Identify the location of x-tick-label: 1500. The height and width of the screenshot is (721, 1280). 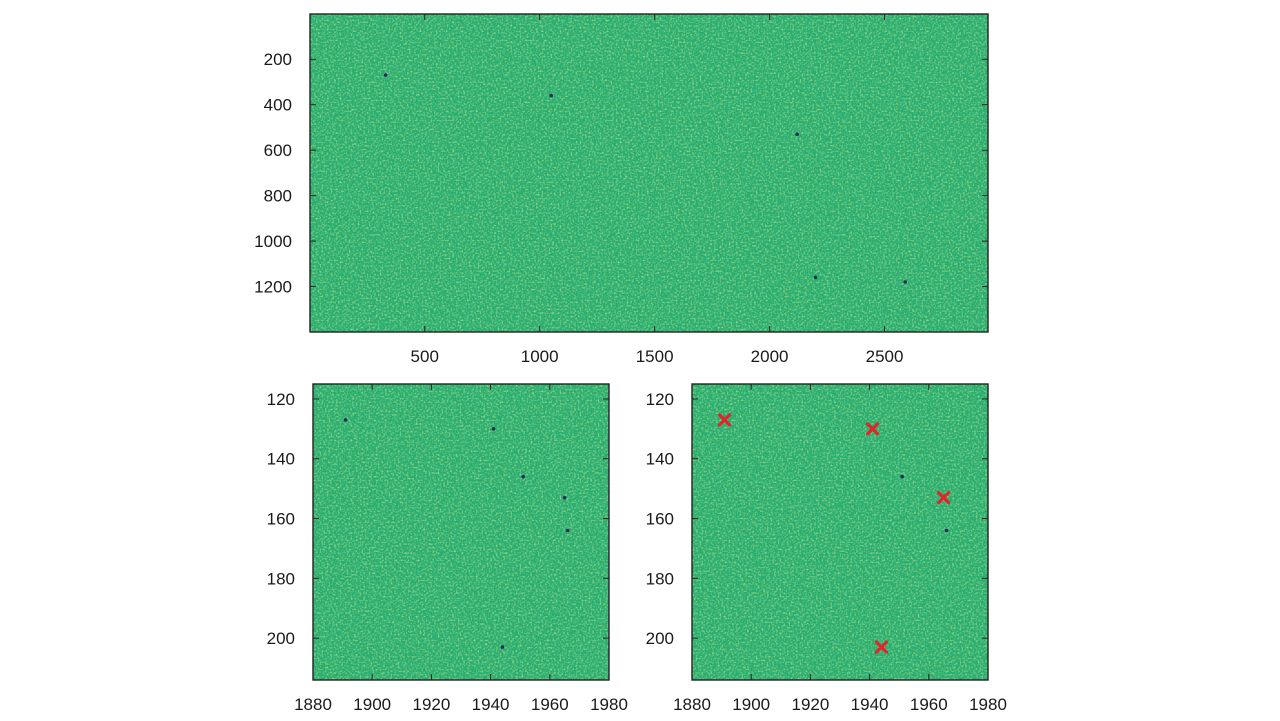
(655, 356).